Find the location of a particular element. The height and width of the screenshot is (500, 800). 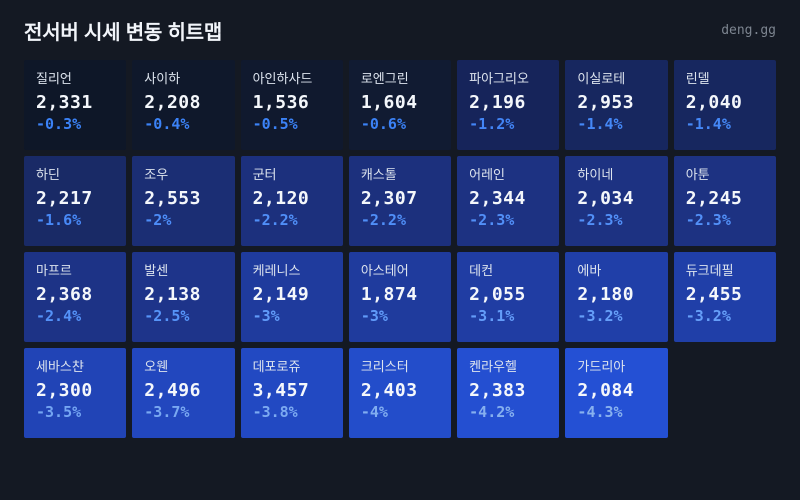

server-price: 2,331 is located at coordinates (64, 102).